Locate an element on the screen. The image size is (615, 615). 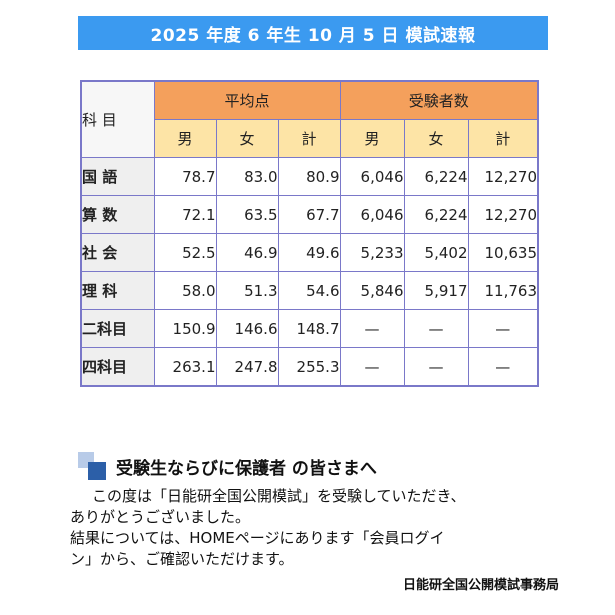
table-cell: 263.1 is located at coordinates (185, 367).